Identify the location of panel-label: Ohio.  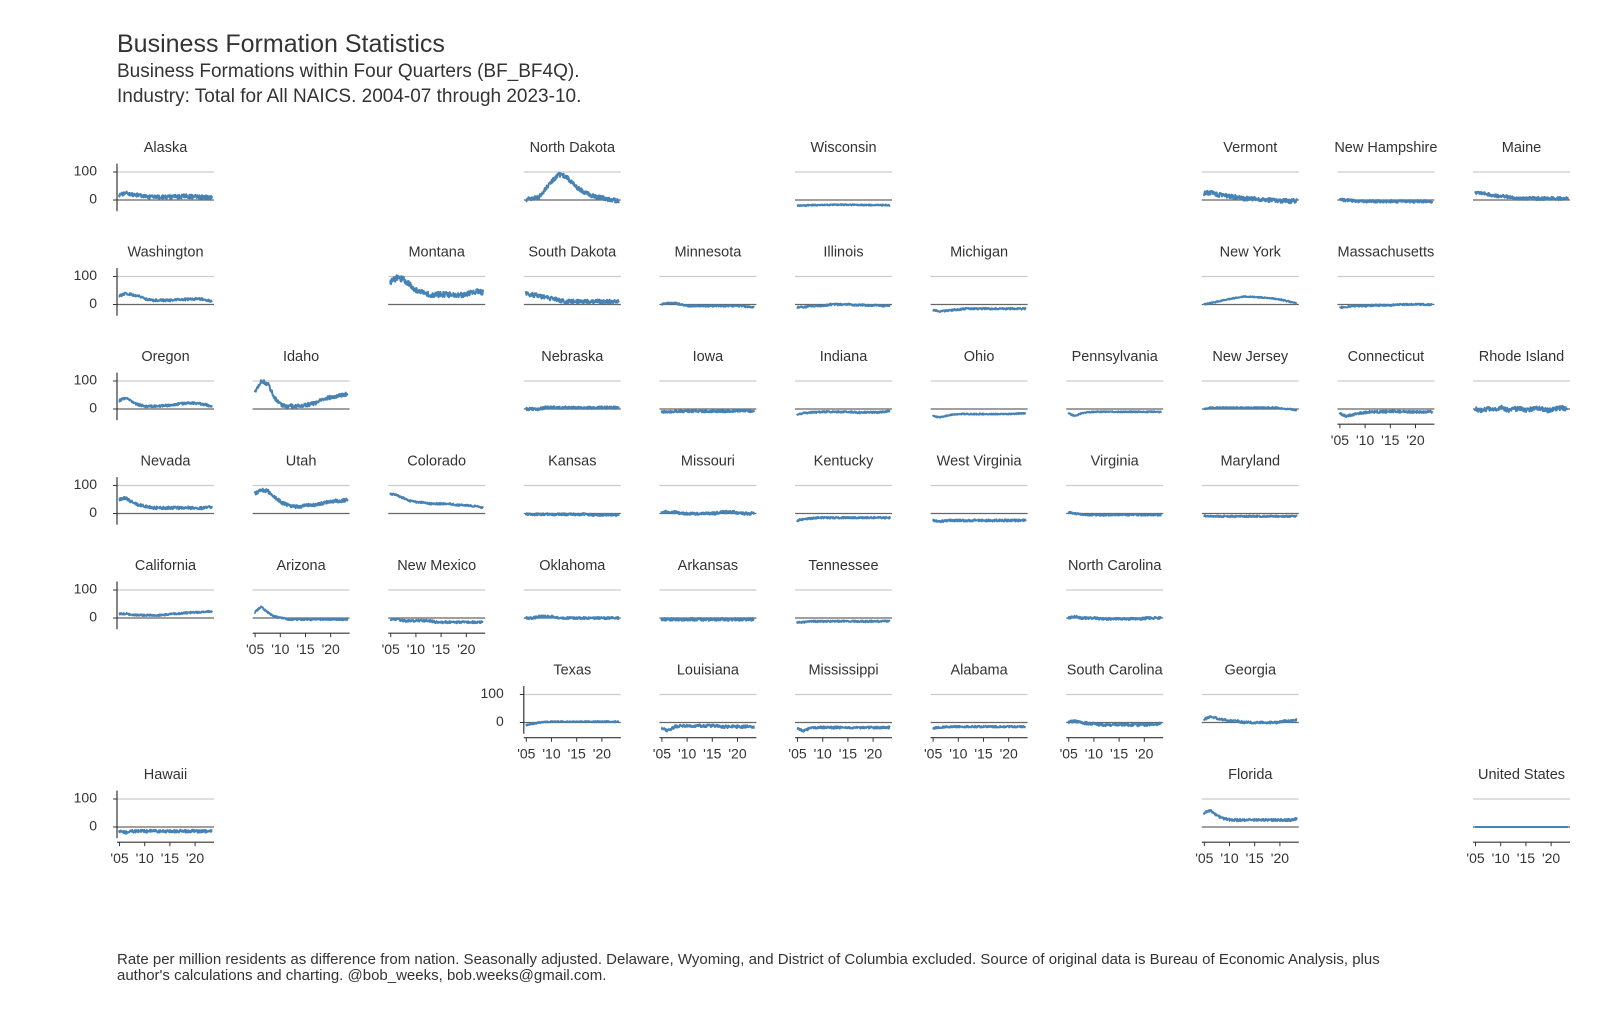
(979, 357).